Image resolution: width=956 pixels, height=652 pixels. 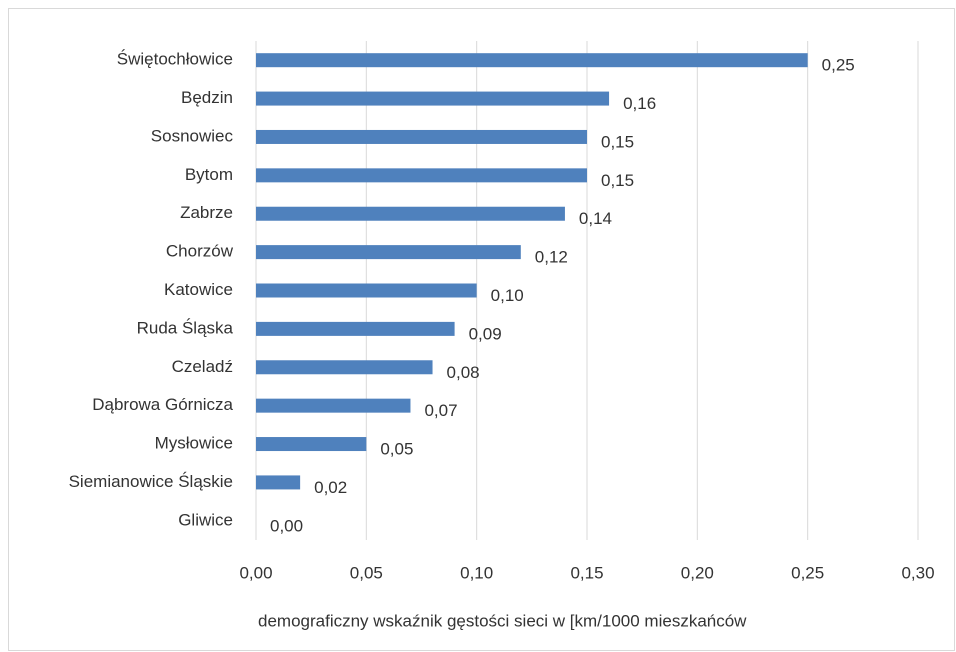 What do you see at coordinates (485, 333) in the screenshot?
I see `data-label: 0,09` at bounding box center [485, 333].